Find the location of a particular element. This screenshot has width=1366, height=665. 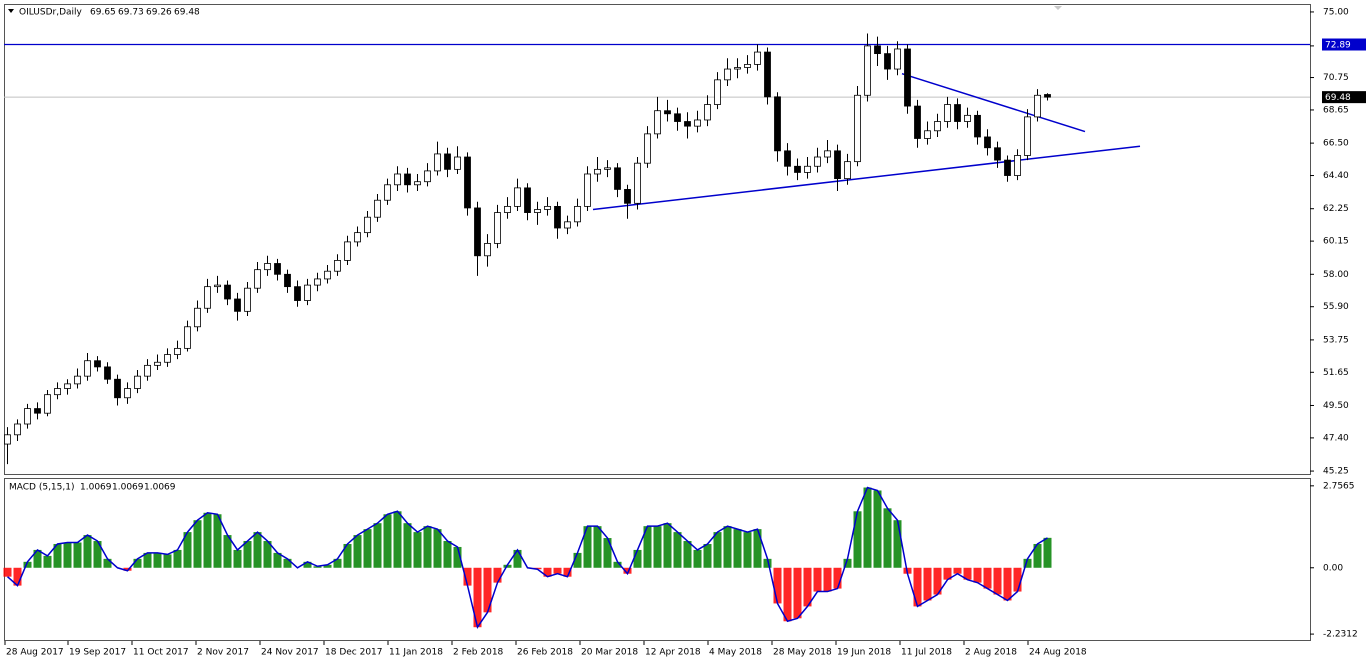

x-tick-label: 11 Jan 2018 is located at coordinates (416, 653).